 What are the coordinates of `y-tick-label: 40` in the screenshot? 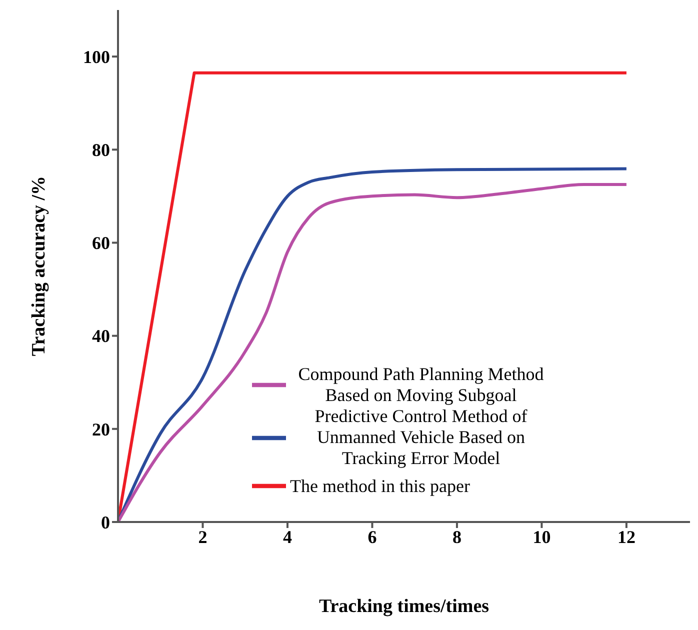 It's located at (101, 336).